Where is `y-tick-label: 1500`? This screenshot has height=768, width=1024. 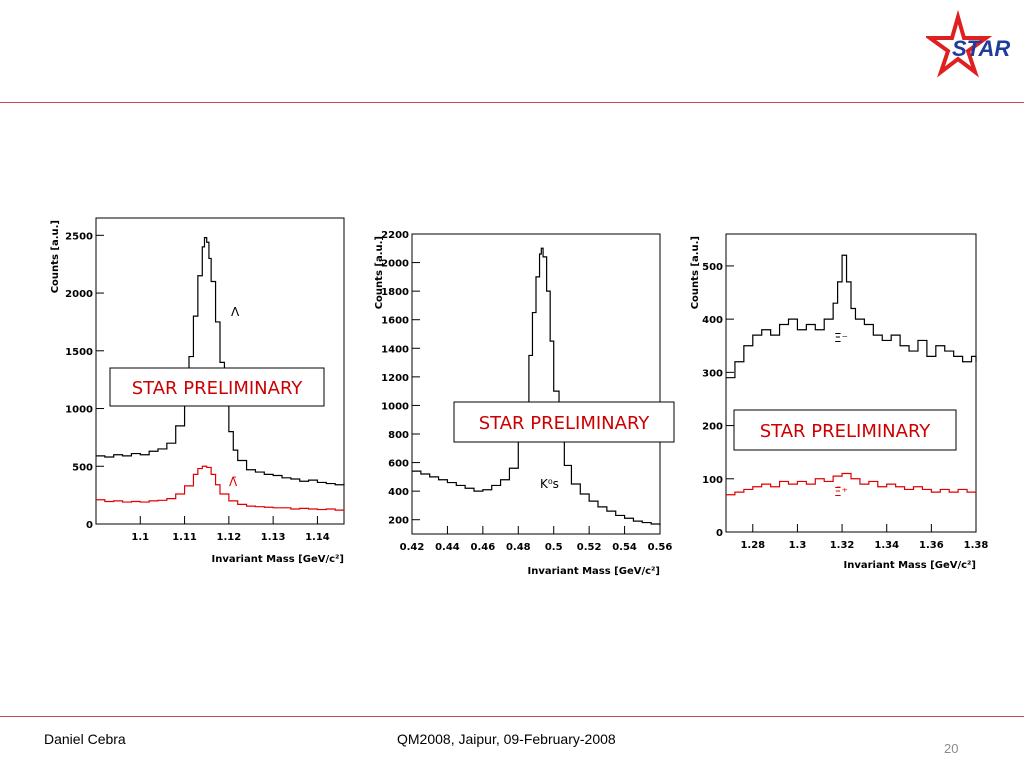 y-tick-label: 1500 is located at coordinates (79, 352).